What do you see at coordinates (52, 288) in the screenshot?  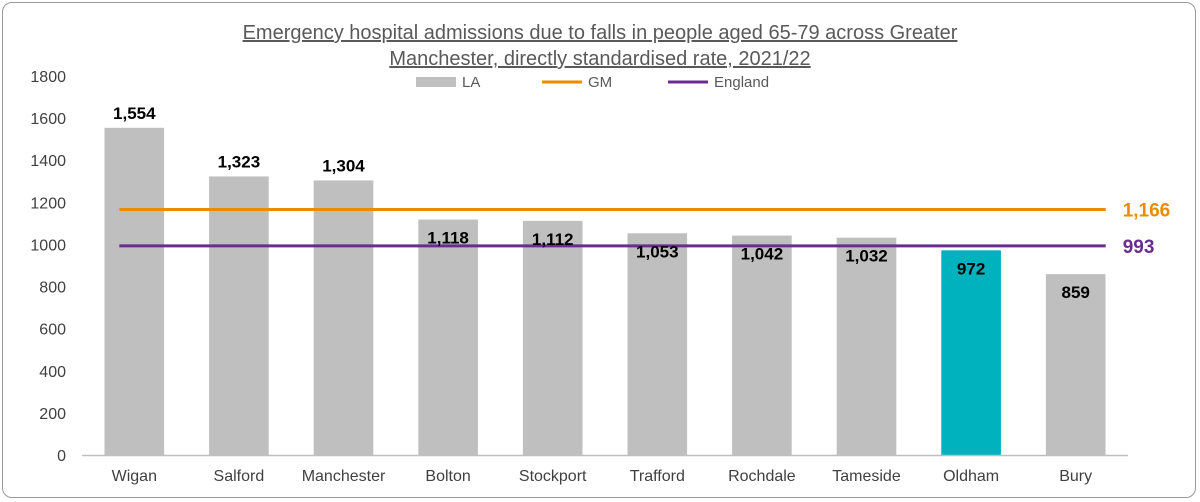 I see `y-tick-label: 800` at bounding box center [52, 288].